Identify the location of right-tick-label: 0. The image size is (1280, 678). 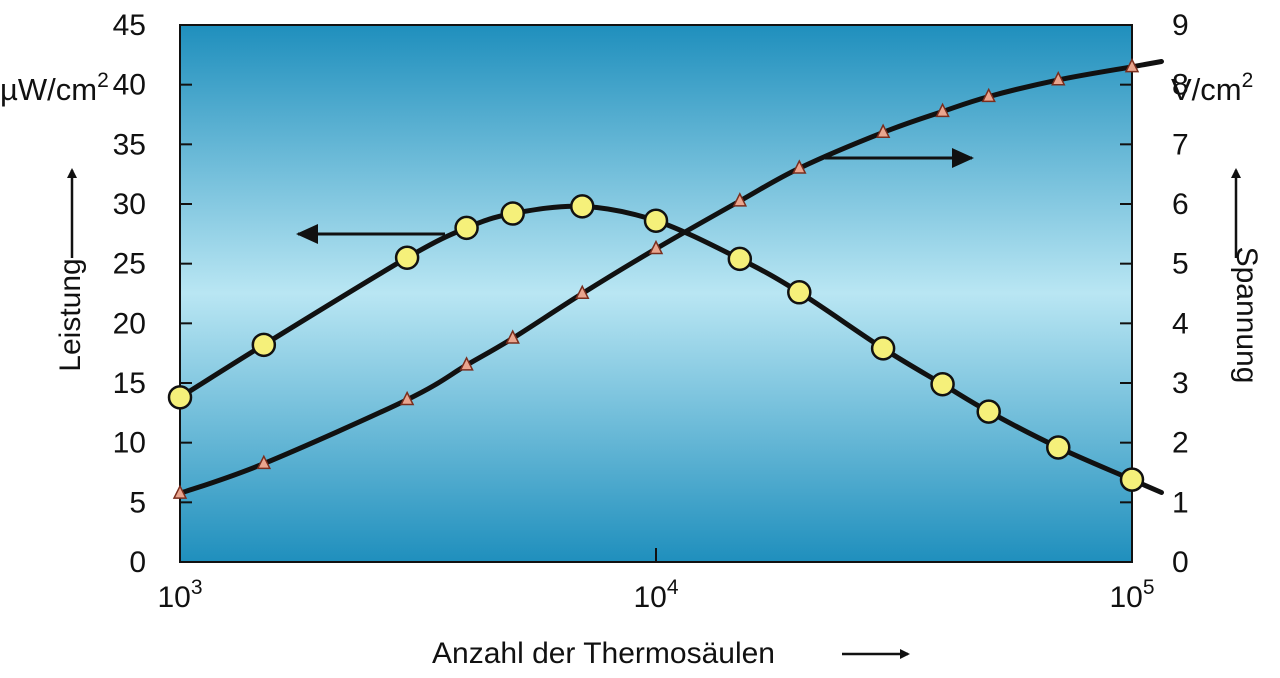
(1180, 562).